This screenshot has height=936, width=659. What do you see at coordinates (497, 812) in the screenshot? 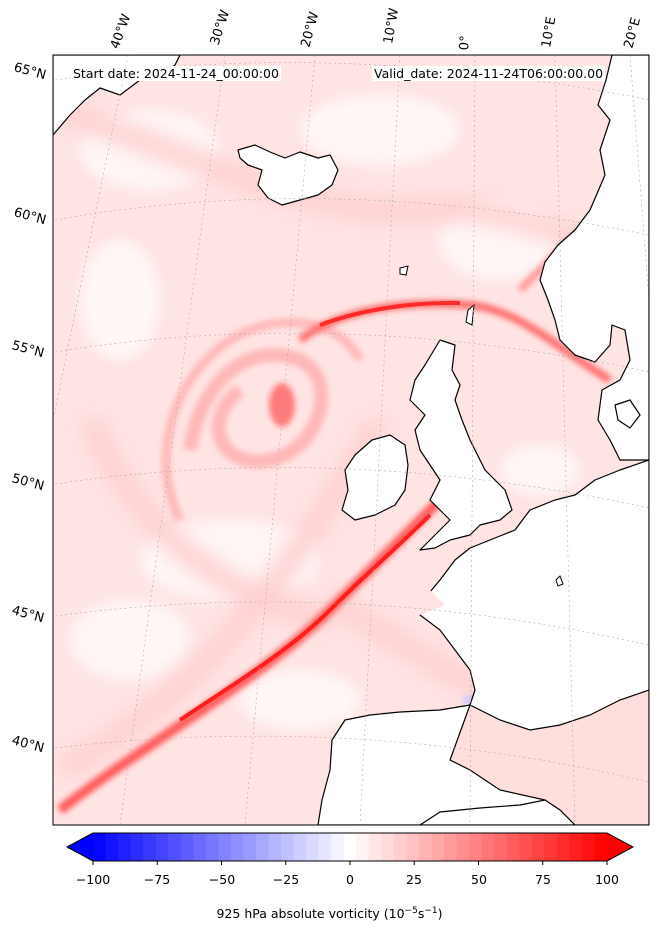
I see `north-africa` at bounding box center [497, 812].